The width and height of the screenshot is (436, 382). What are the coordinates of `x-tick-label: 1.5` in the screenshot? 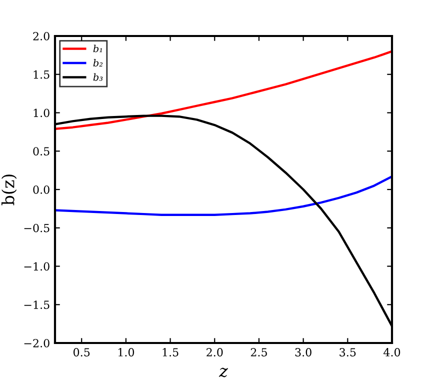 It's located at (170, 352).